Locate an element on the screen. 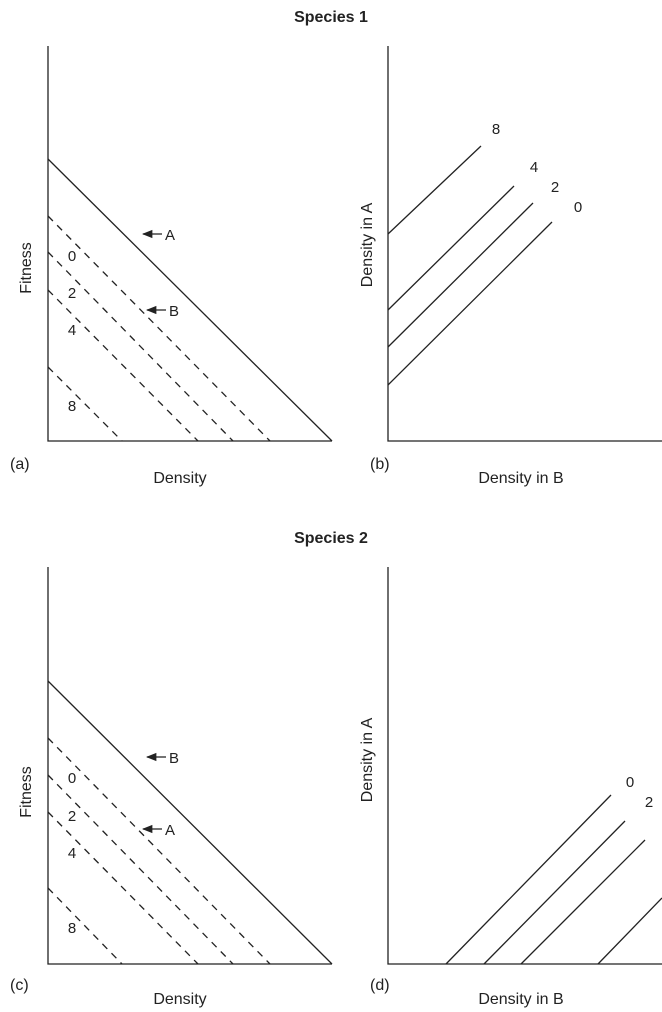 Image resolution: width=662 pixels, height=1012 pixels. panel-c-arrow-label-B: B is located at coordinates (174, 758).